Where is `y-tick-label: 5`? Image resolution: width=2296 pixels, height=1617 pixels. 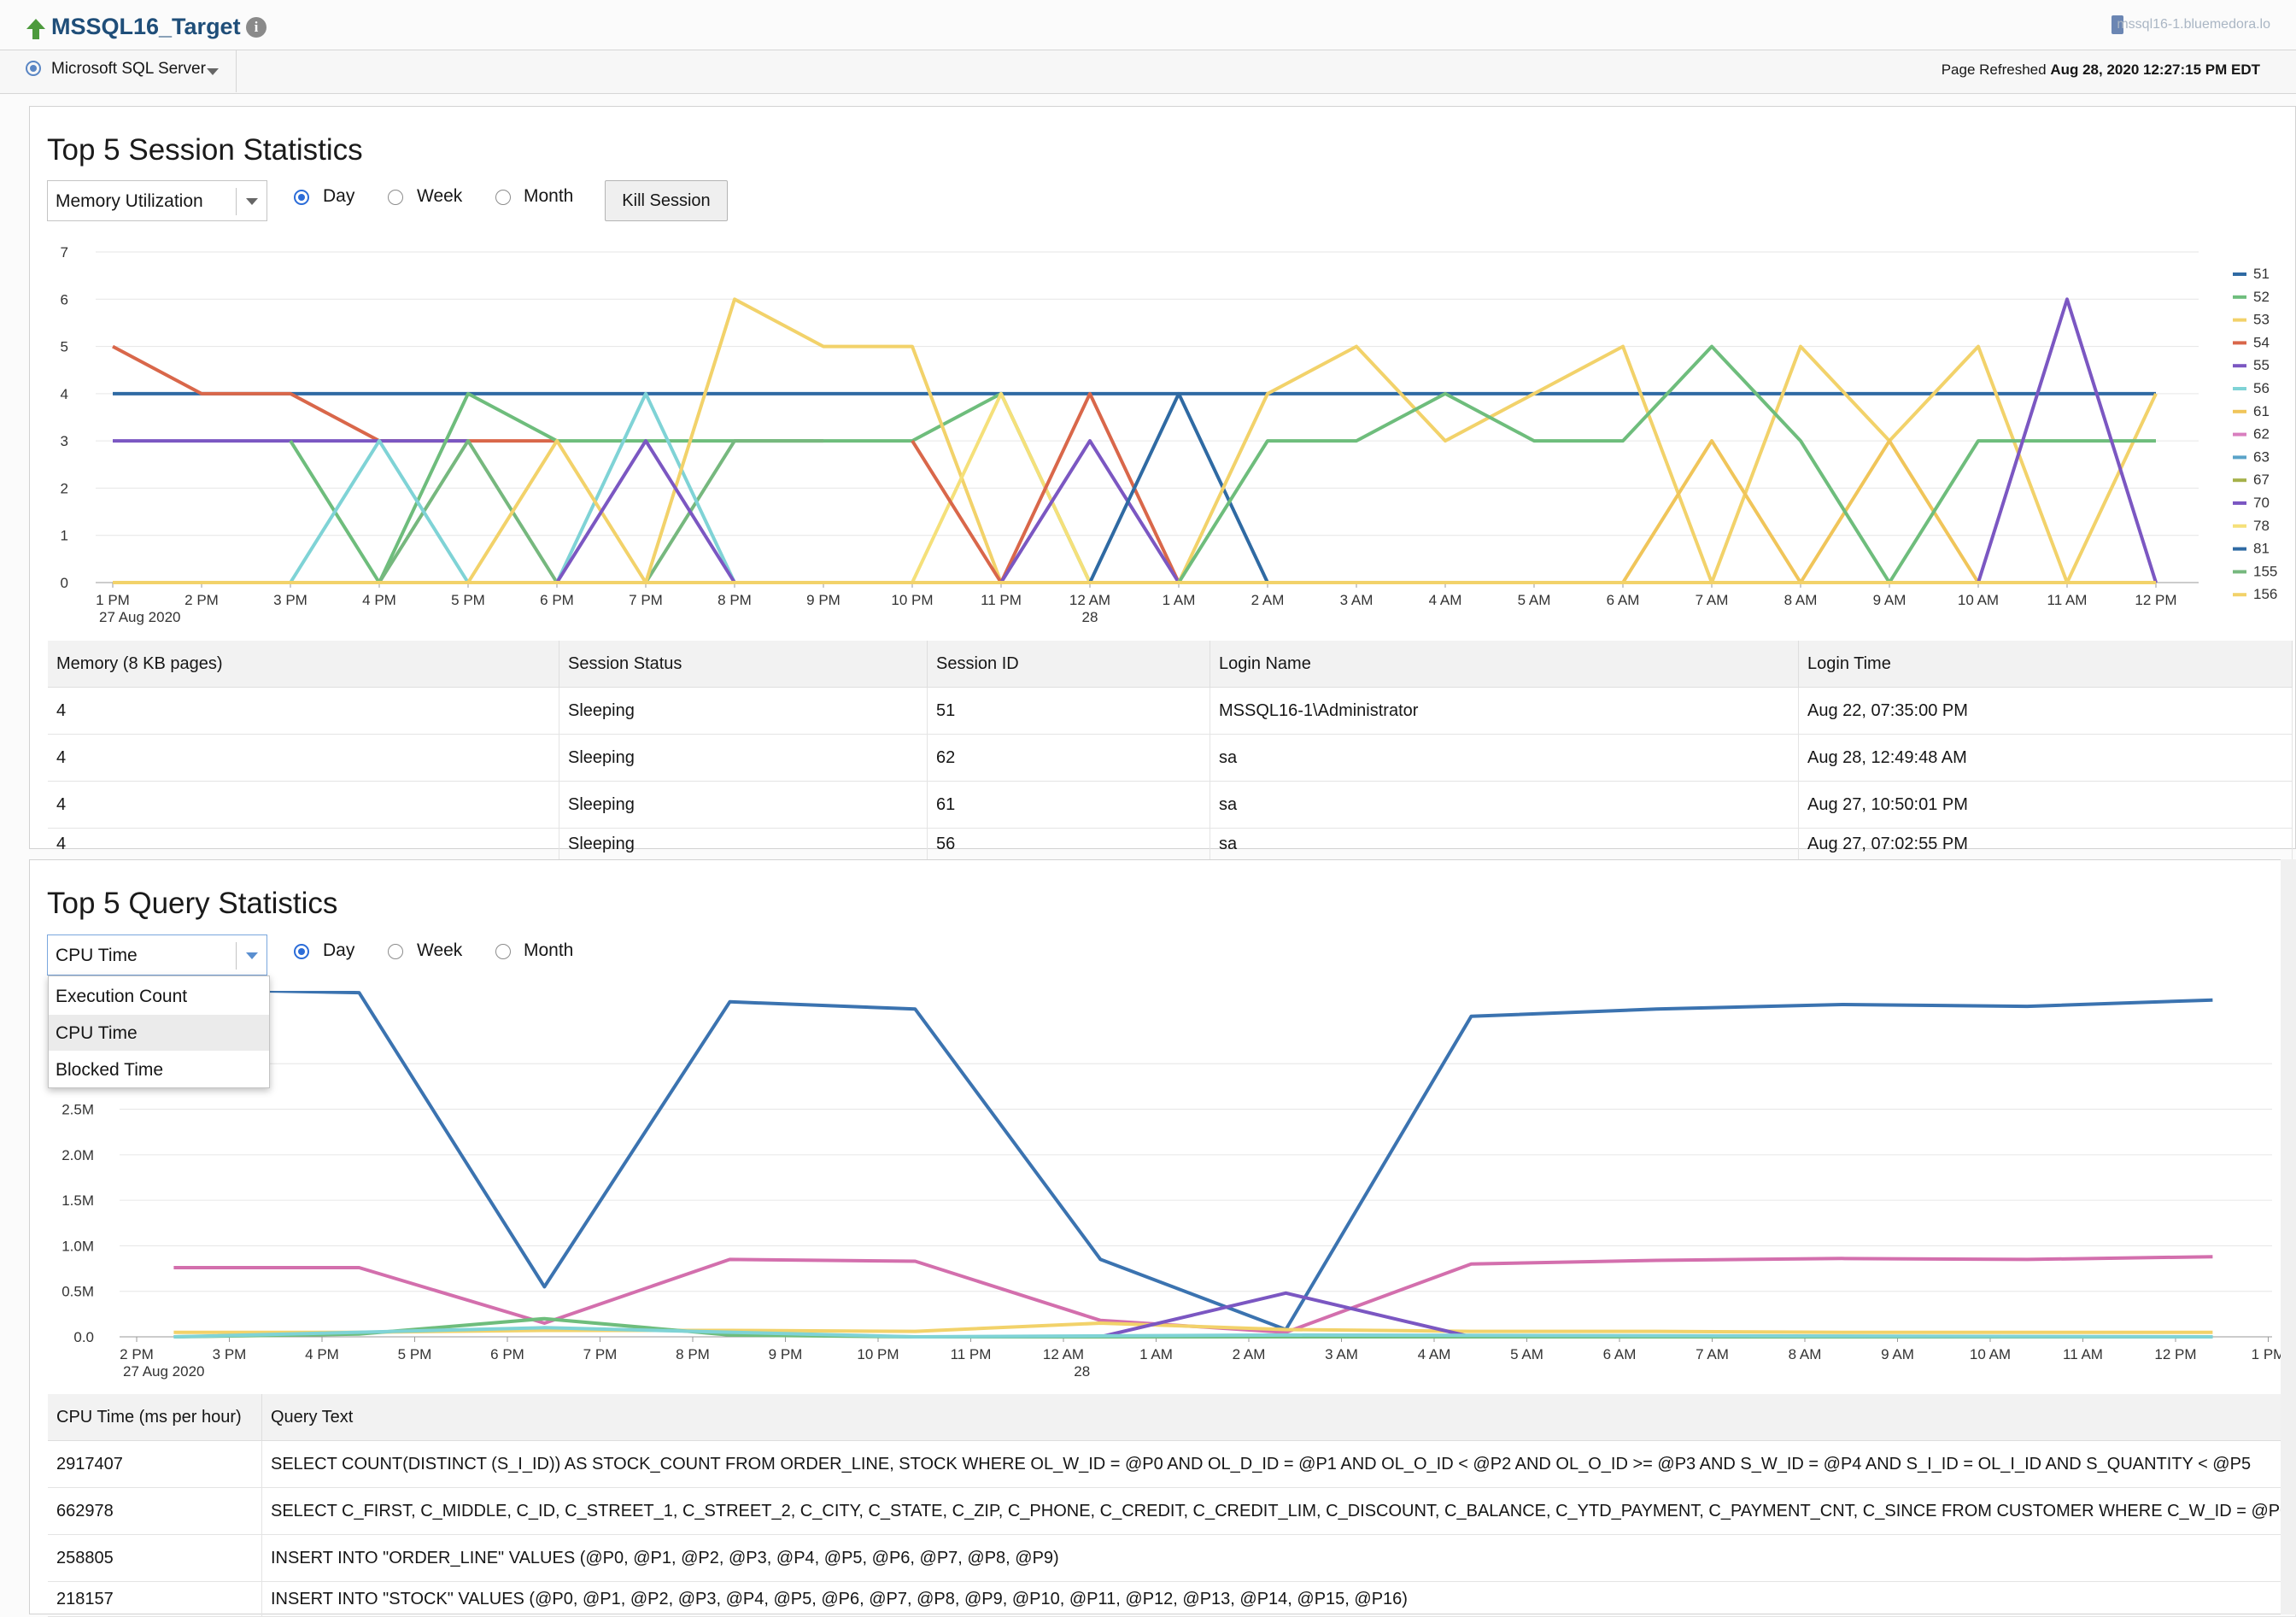 y-tick-label: 5 is located at coordinates (64, 347).